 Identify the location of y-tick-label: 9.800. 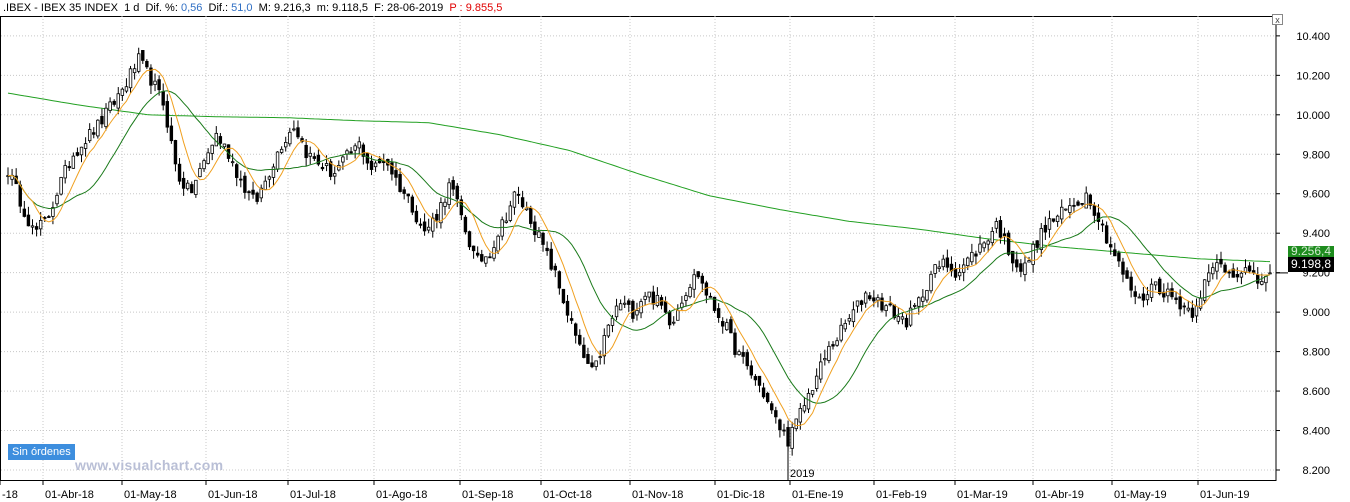
(1316, 155).